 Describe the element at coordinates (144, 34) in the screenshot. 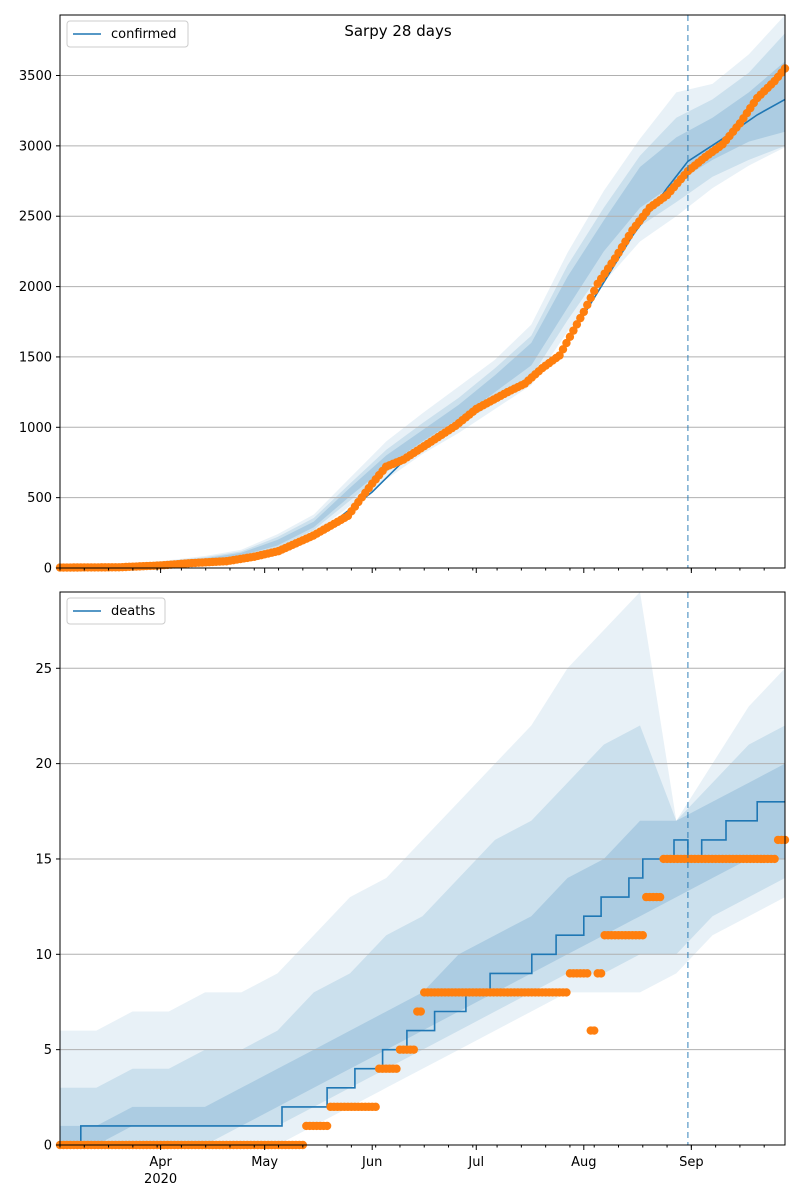

I see `legend-label-confirmed: confirmed` at that location.